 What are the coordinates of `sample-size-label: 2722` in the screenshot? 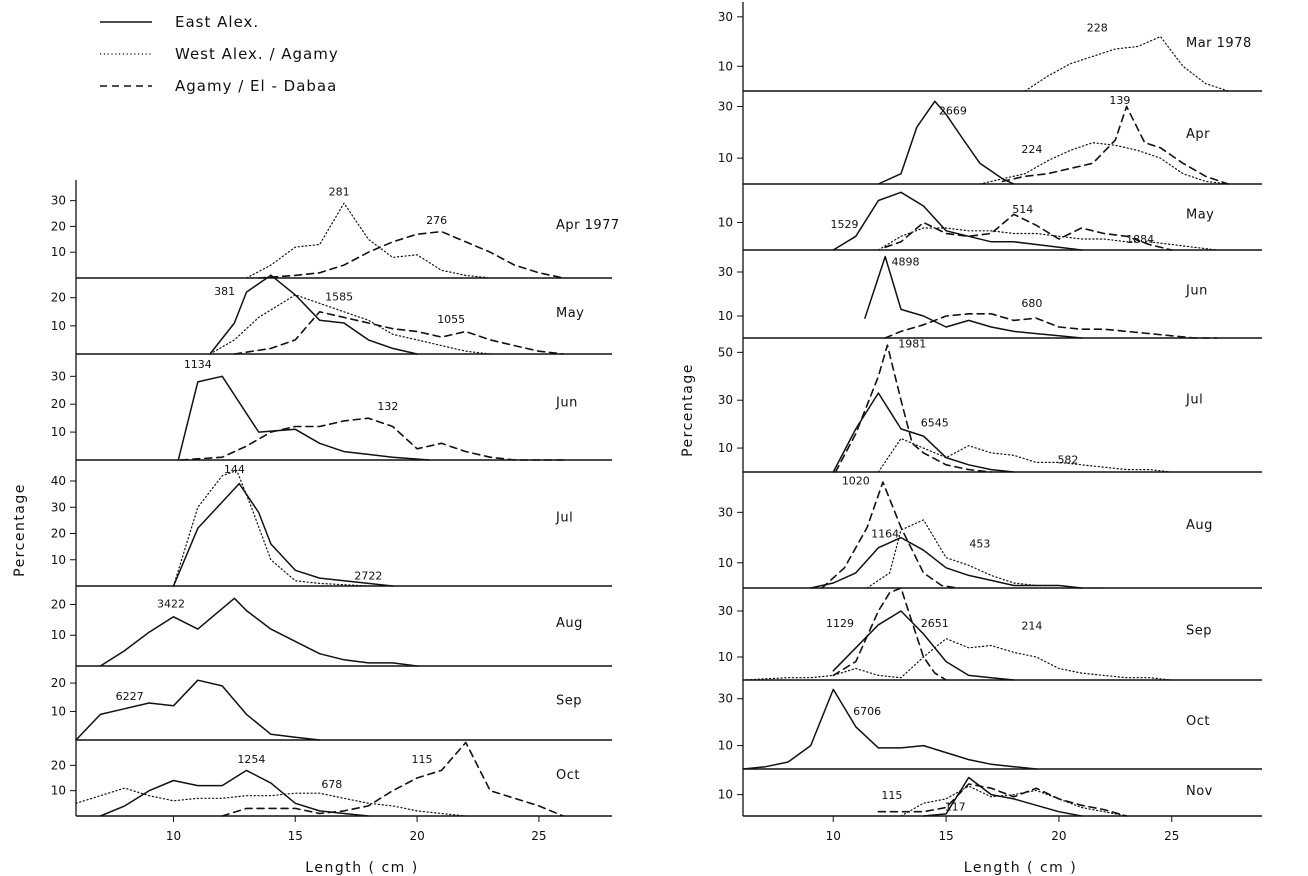 It's located at (368, 575).